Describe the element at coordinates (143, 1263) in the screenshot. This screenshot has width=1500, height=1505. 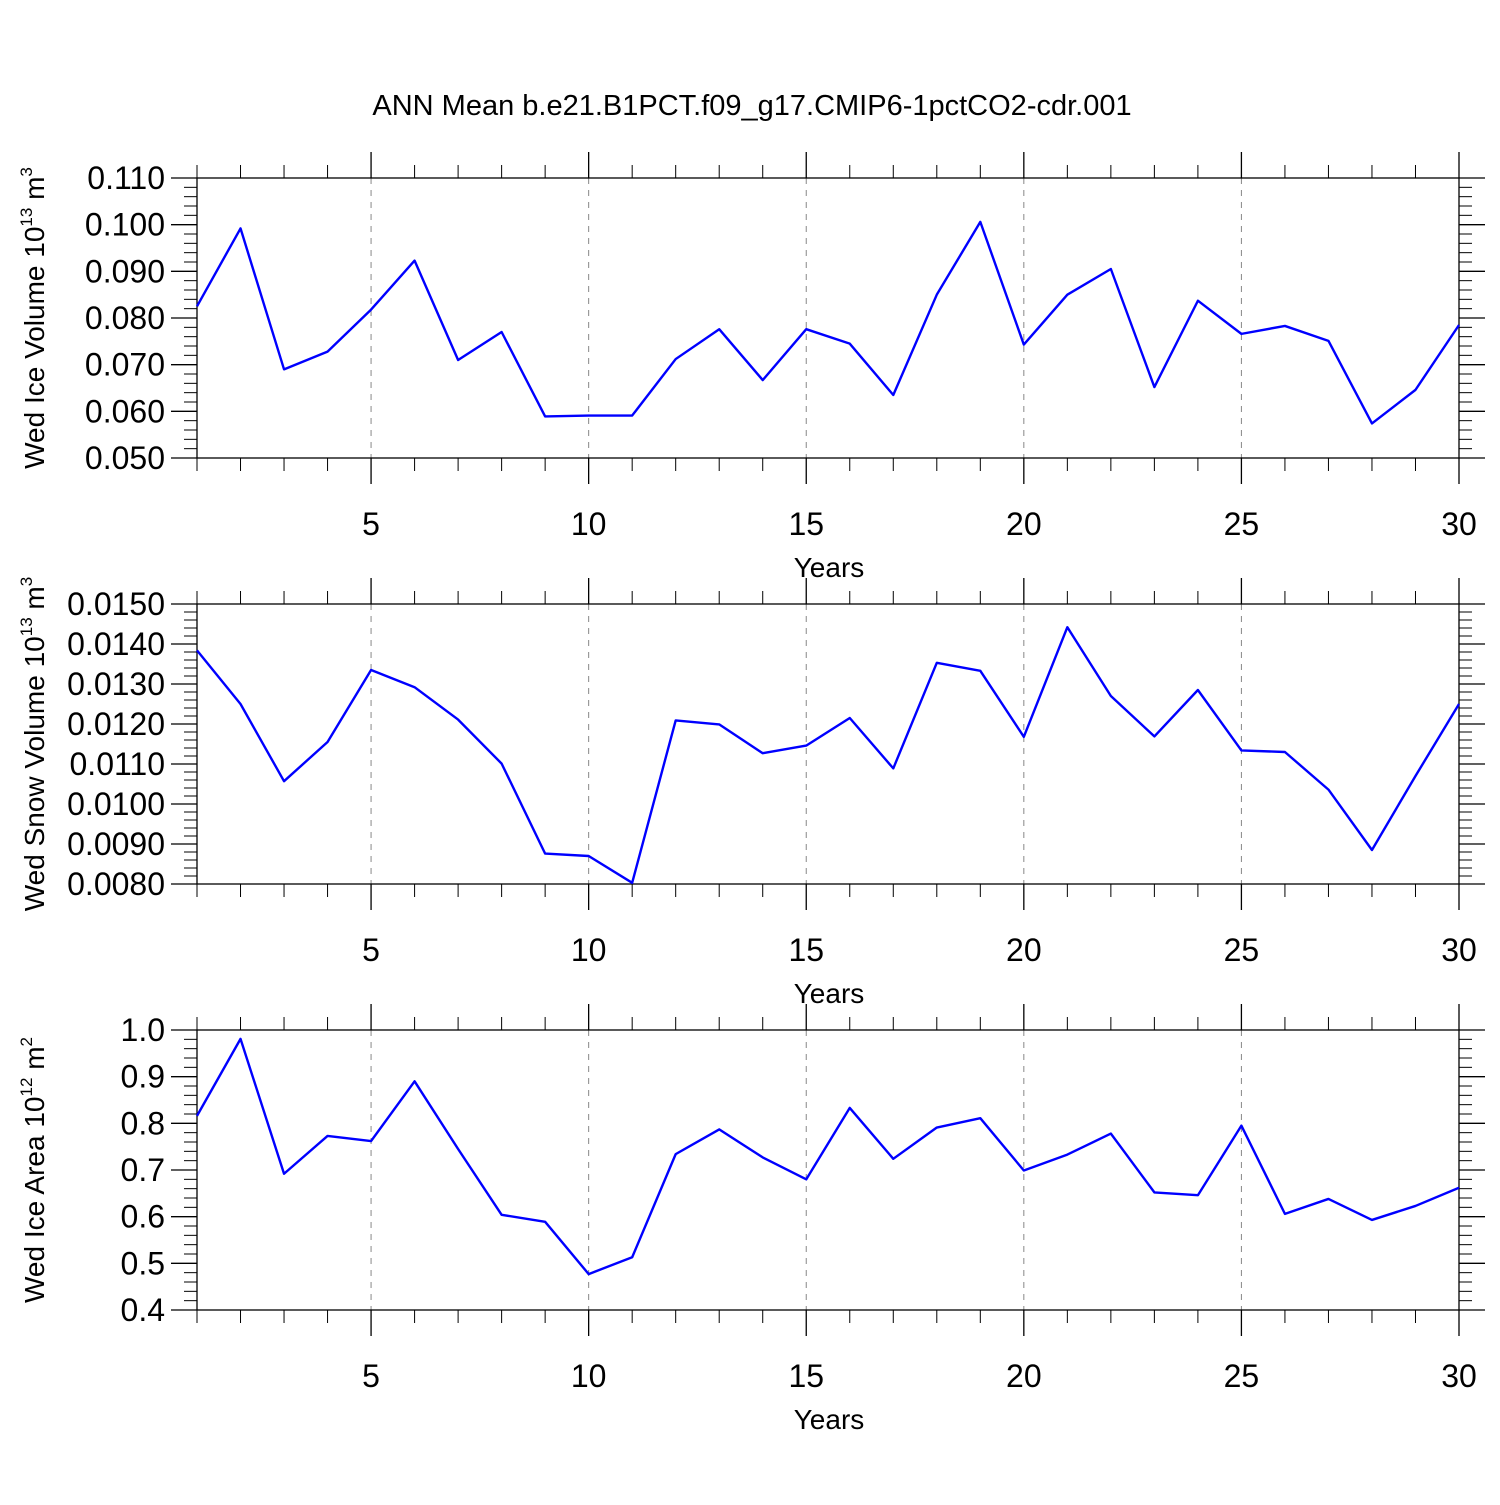
I see `y-tick-label: 0.5` at that location.